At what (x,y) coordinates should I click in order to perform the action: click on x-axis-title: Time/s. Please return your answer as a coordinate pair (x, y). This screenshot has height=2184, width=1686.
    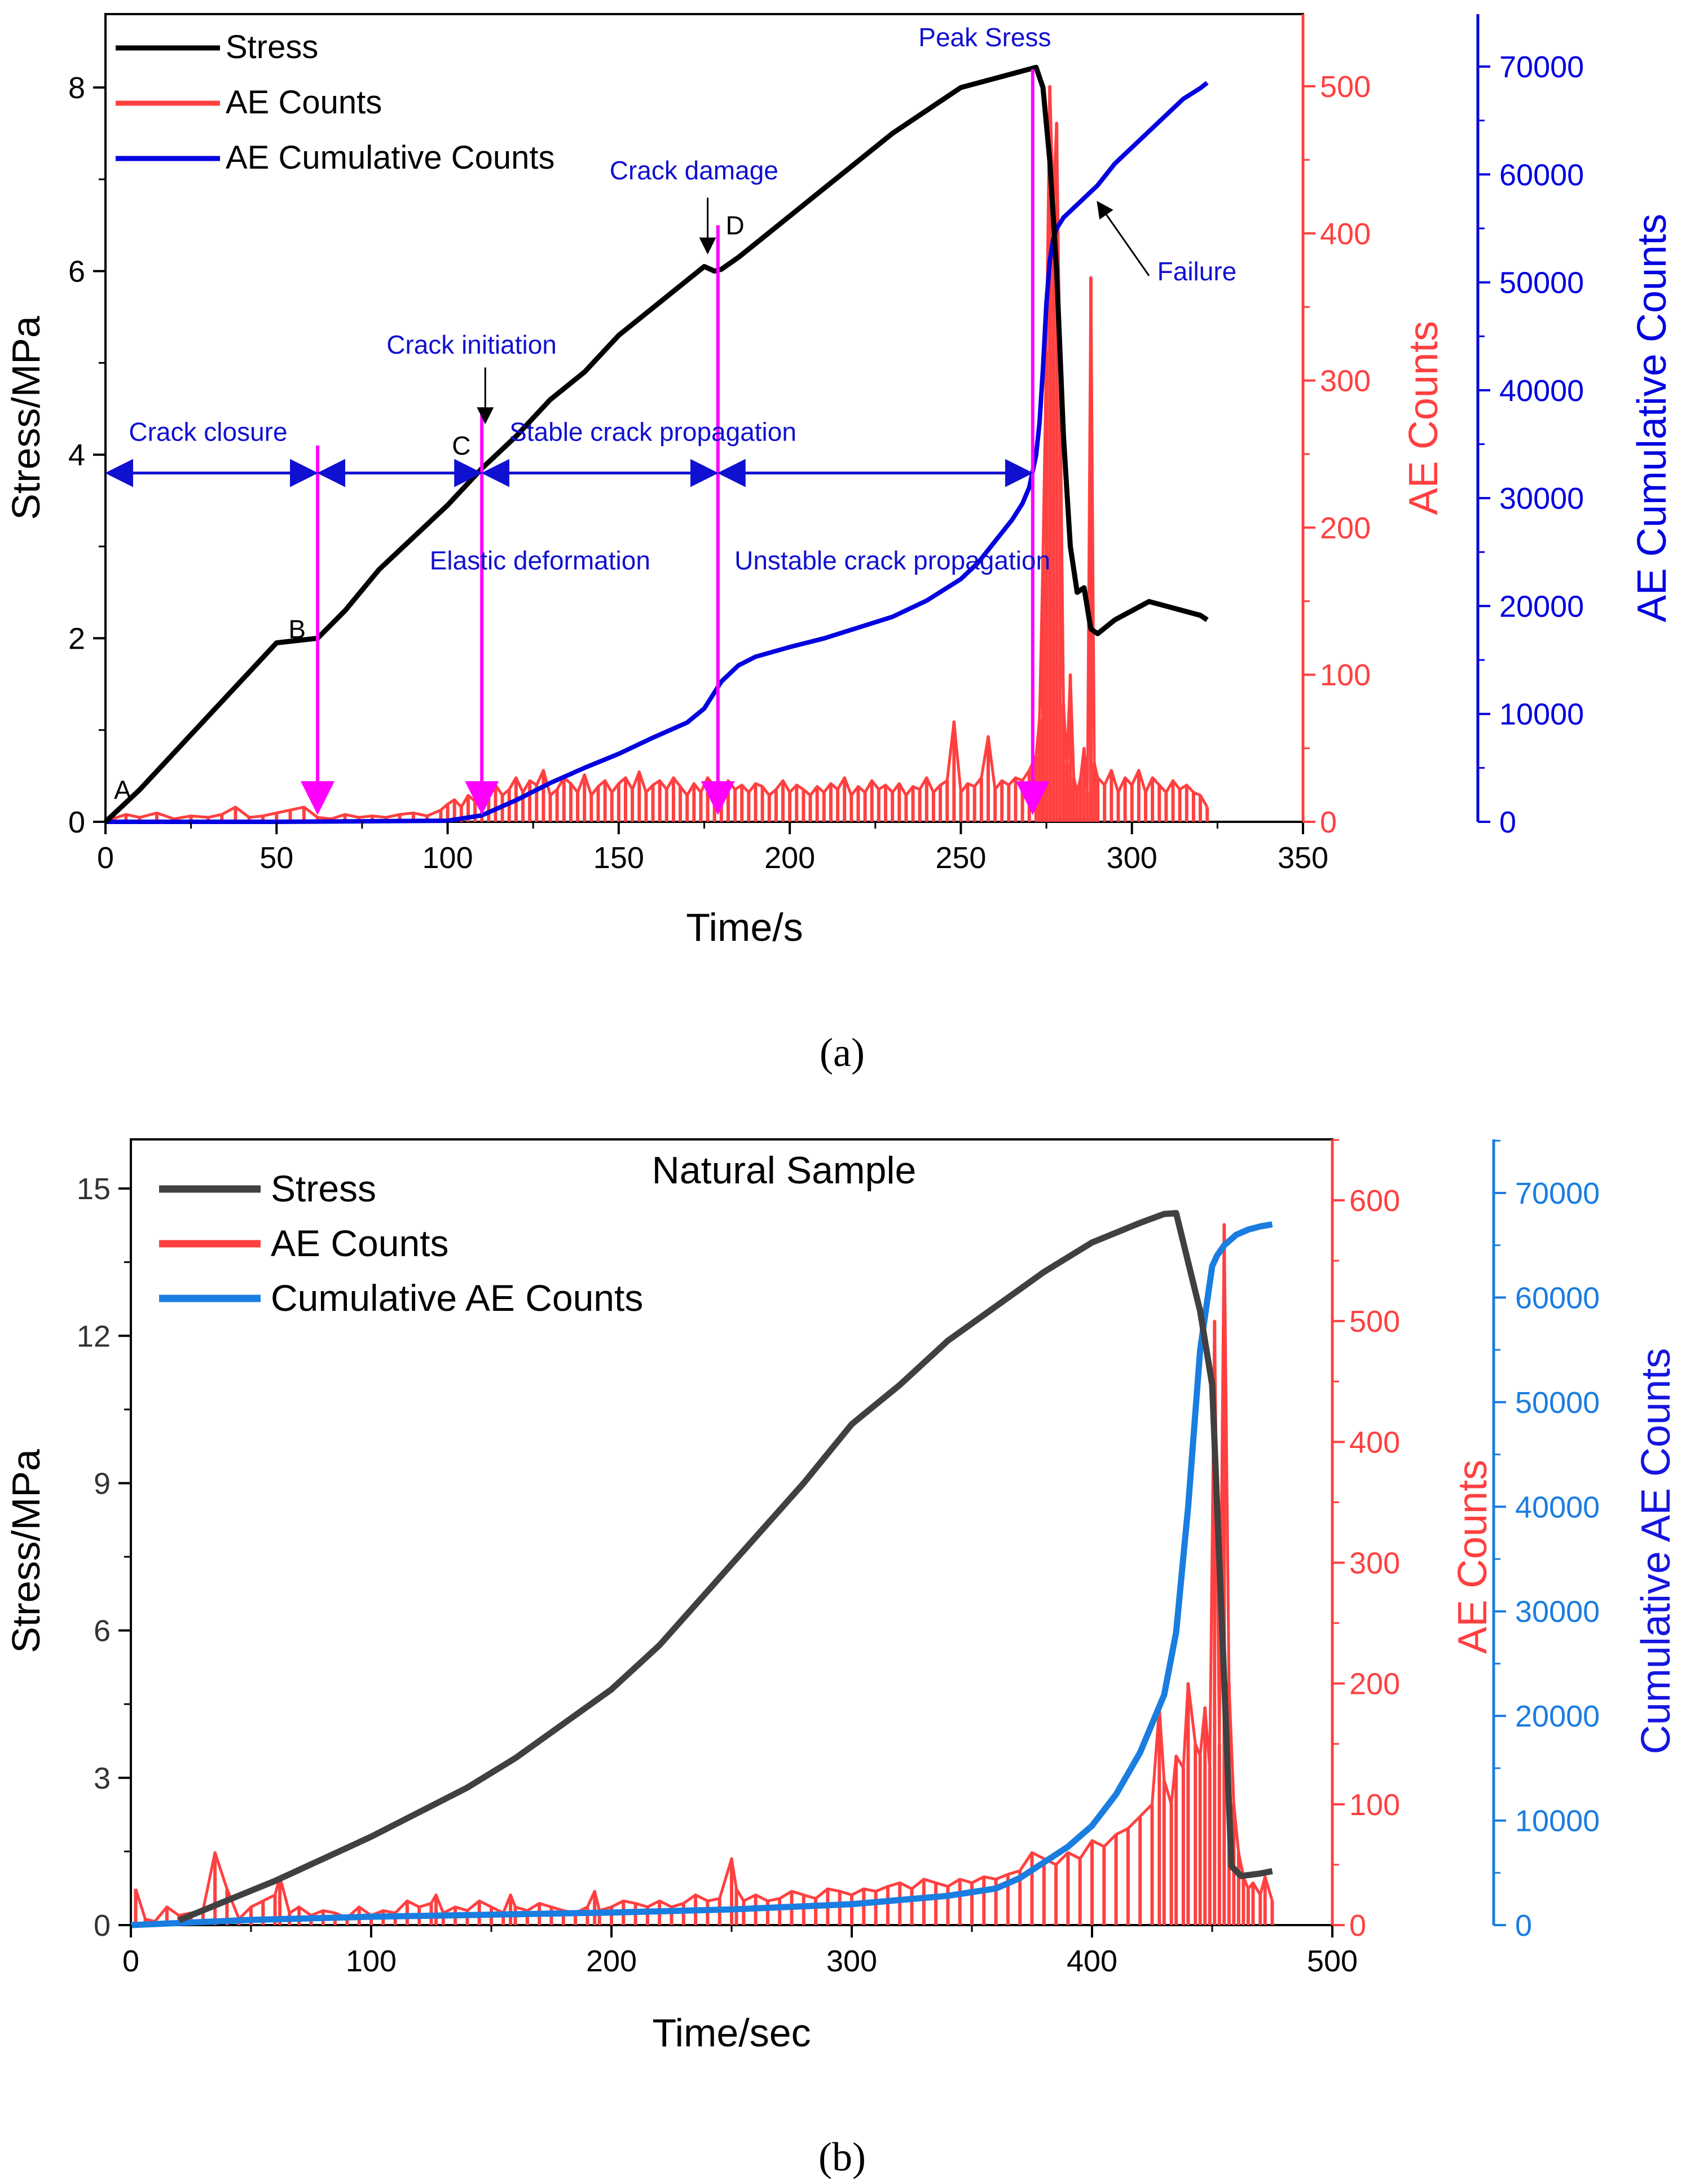
    Looking at the image, I should click on (744, 927).